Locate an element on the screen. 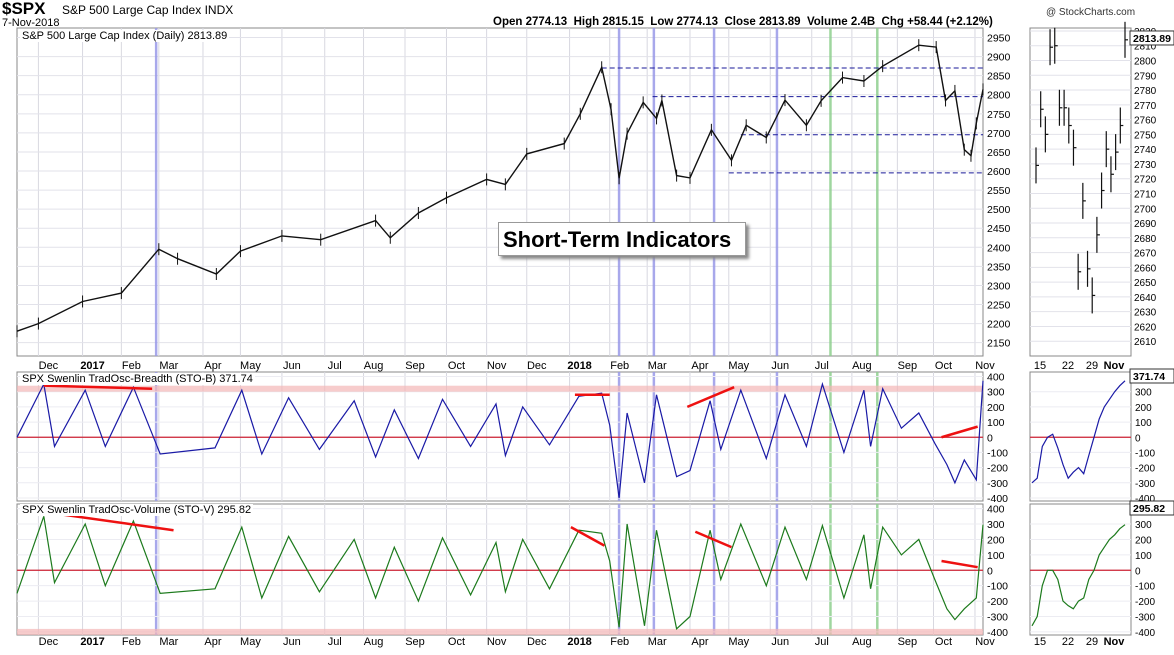 Image resolution: width=1174 pixels, height=655 pixels. x-tick-label: 2018 is located at coordinates (579, 642).